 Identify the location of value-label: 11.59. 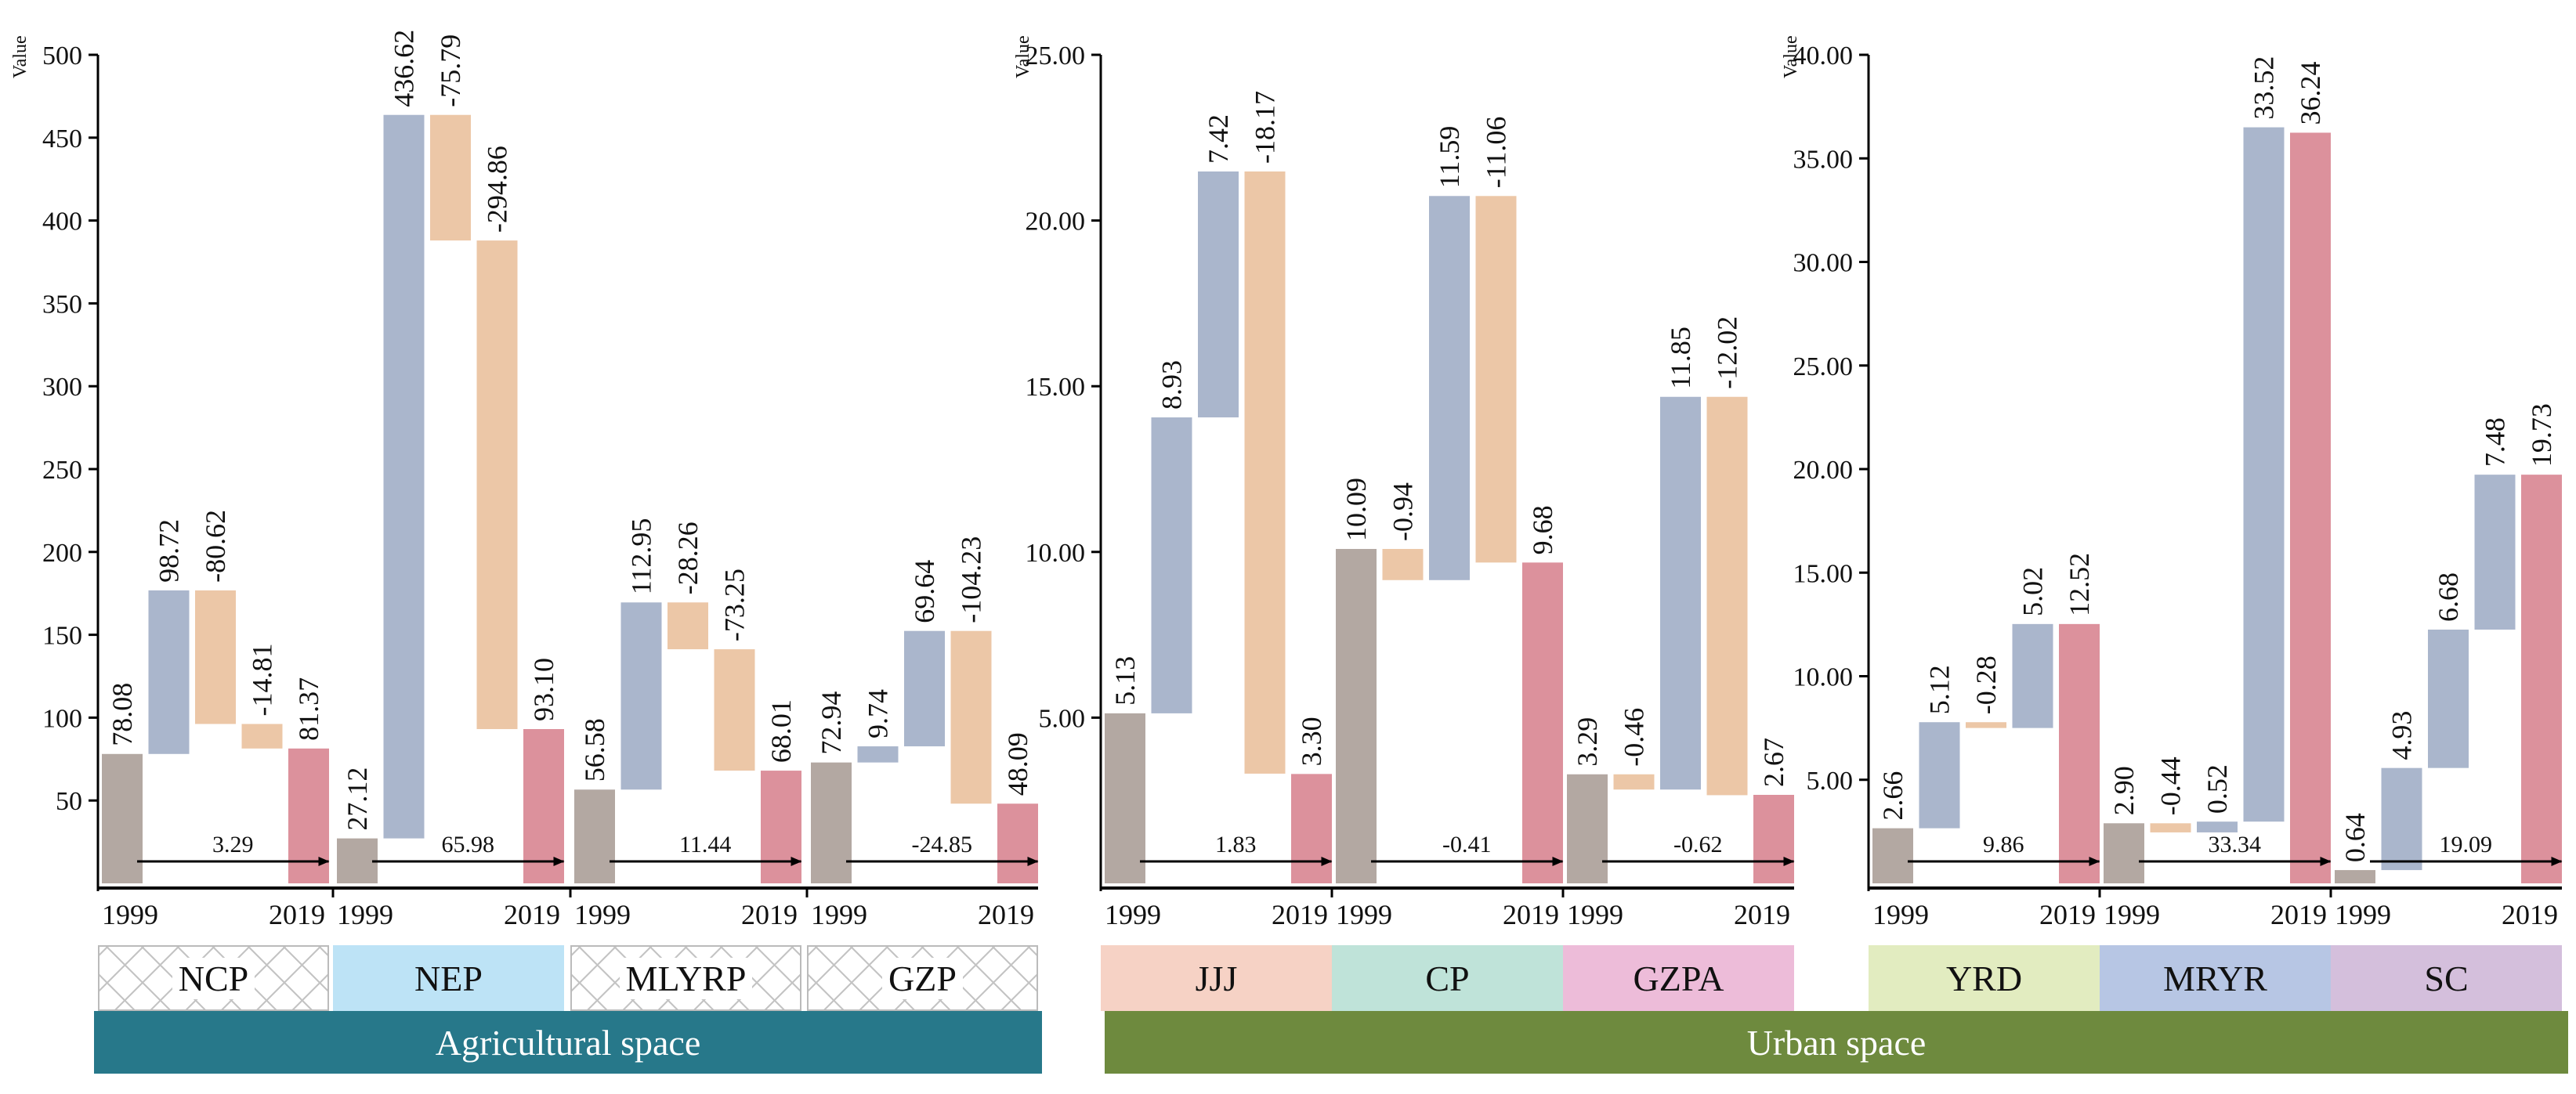
(1450, 157).